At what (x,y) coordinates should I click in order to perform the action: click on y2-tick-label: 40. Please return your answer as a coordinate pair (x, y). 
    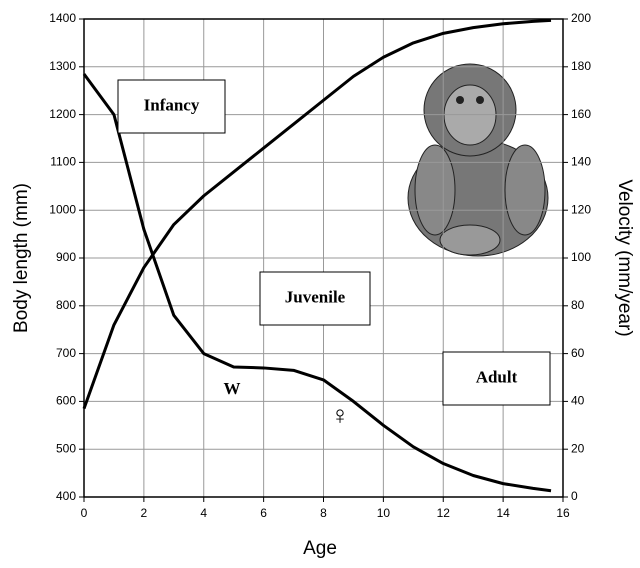
    Looking at the image, I should click on (578, 401).